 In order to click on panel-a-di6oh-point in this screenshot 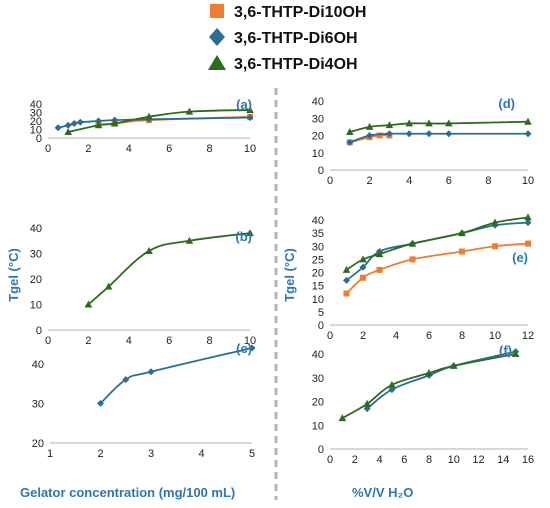, I will do `click(74, 124)`.